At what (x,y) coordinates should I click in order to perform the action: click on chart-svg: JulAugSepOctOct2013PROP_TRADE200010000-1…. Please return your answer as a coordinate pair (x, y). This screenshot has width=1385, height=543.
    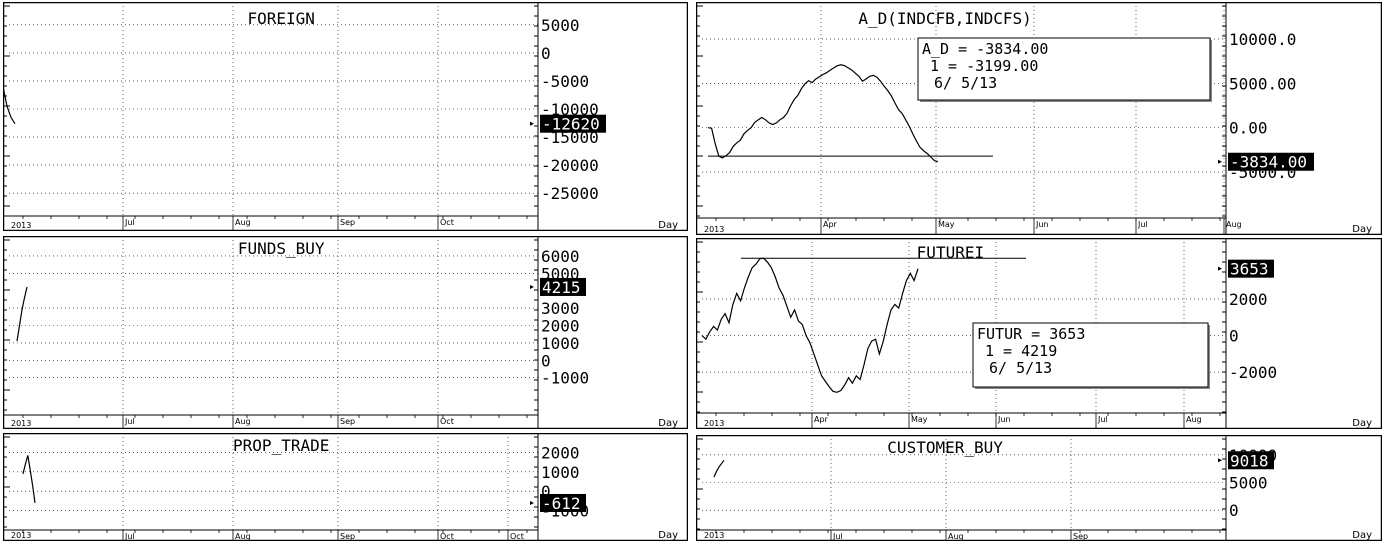
    Looking at the image, I should click on (345, 487).